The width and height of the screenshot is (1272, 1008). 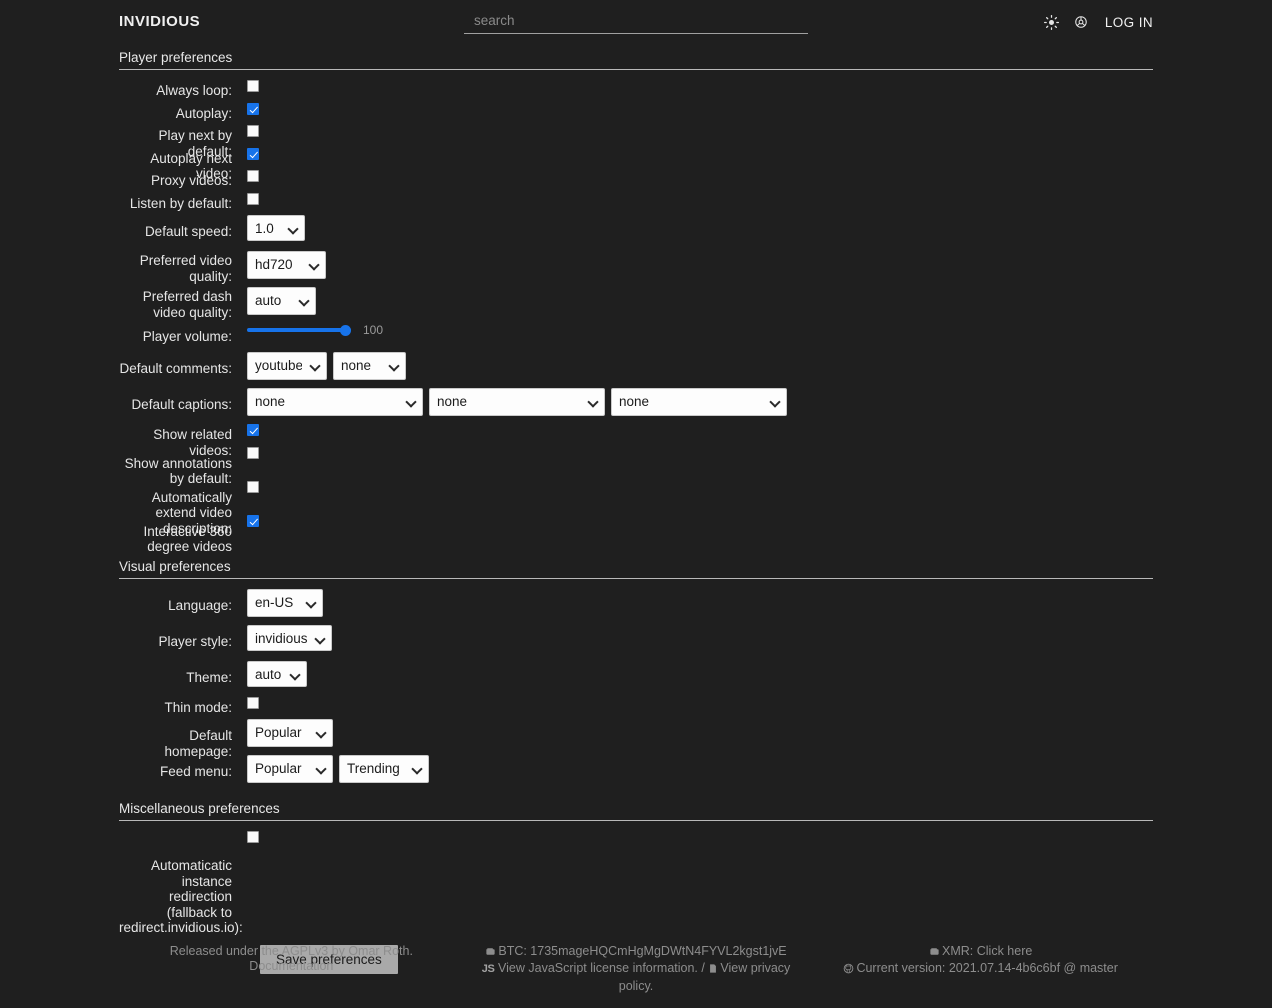 What do you see at coordinates (700, 228) in the screenshot?
I see `field-default-speed: 1.0` at bounding box center [700, 228].